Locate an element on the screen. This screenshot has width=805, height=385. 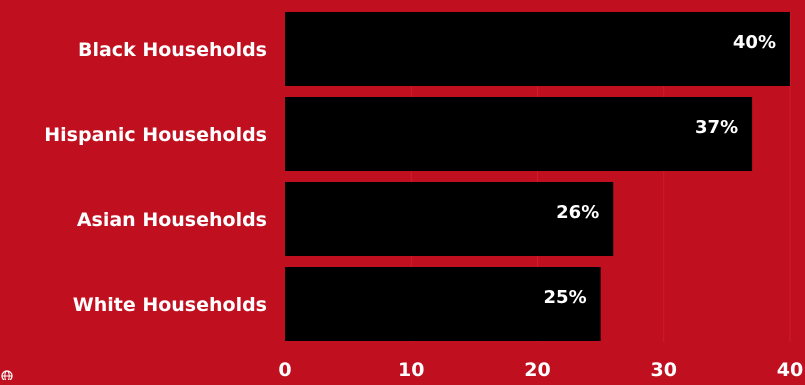
x-tick-label-40: 40 is located at coordinates (790, 369).